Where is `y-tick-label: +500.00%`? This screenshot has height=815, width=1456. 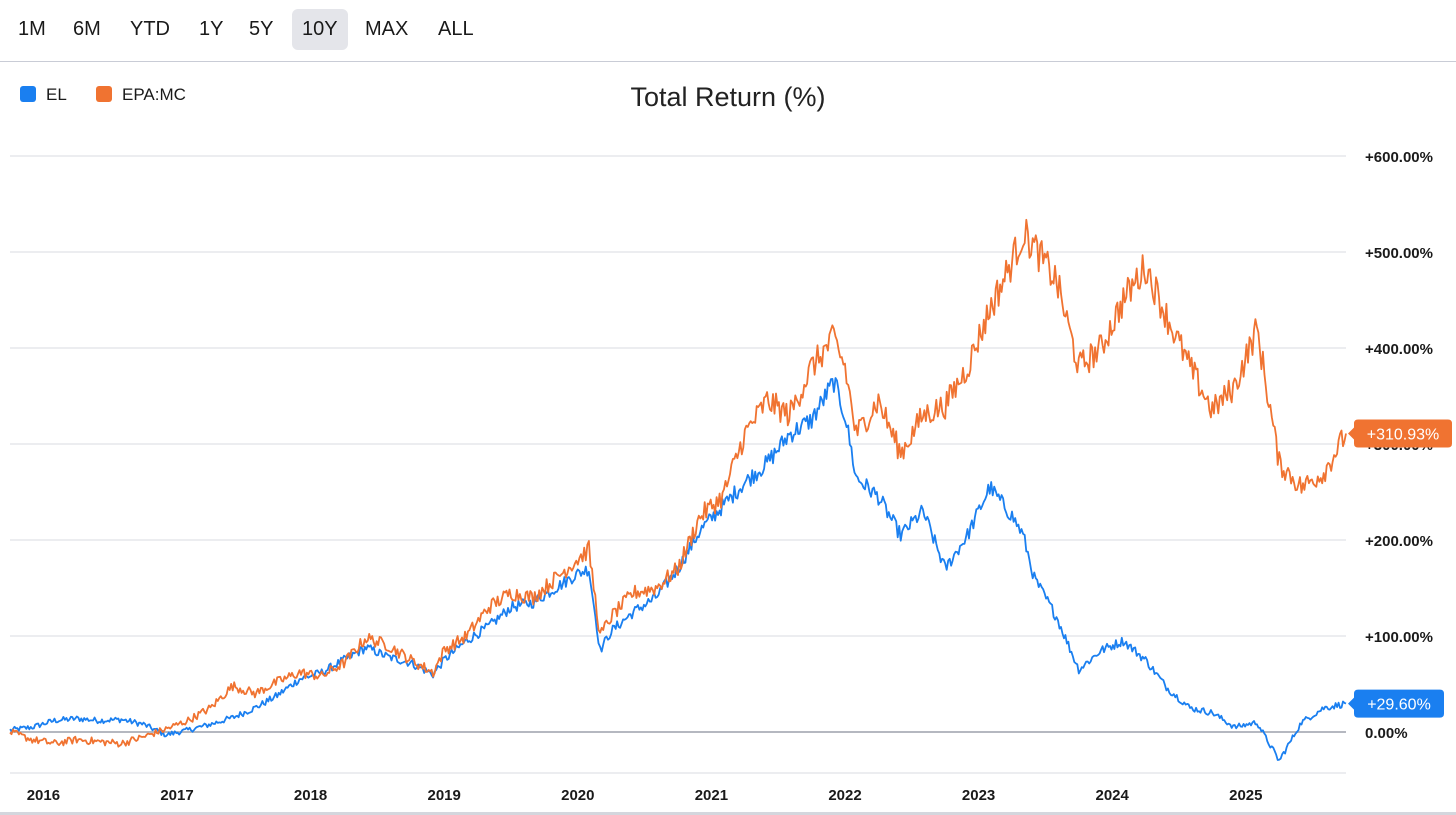
y-tick-label: +500.00% is located at coordinates (1399, 253).